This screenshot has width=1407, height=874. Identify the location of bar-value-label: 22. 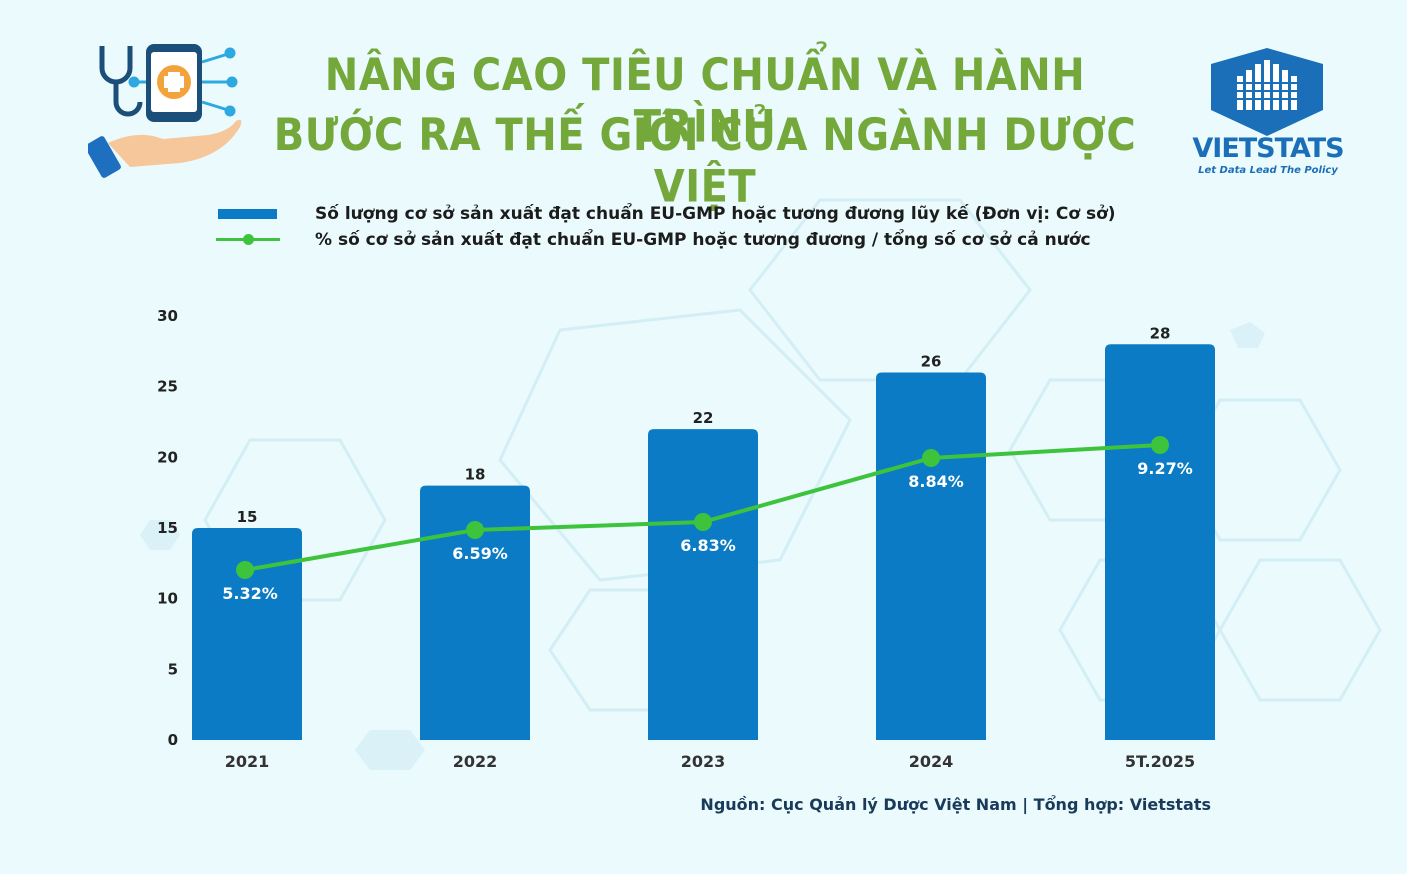
(703, 418).